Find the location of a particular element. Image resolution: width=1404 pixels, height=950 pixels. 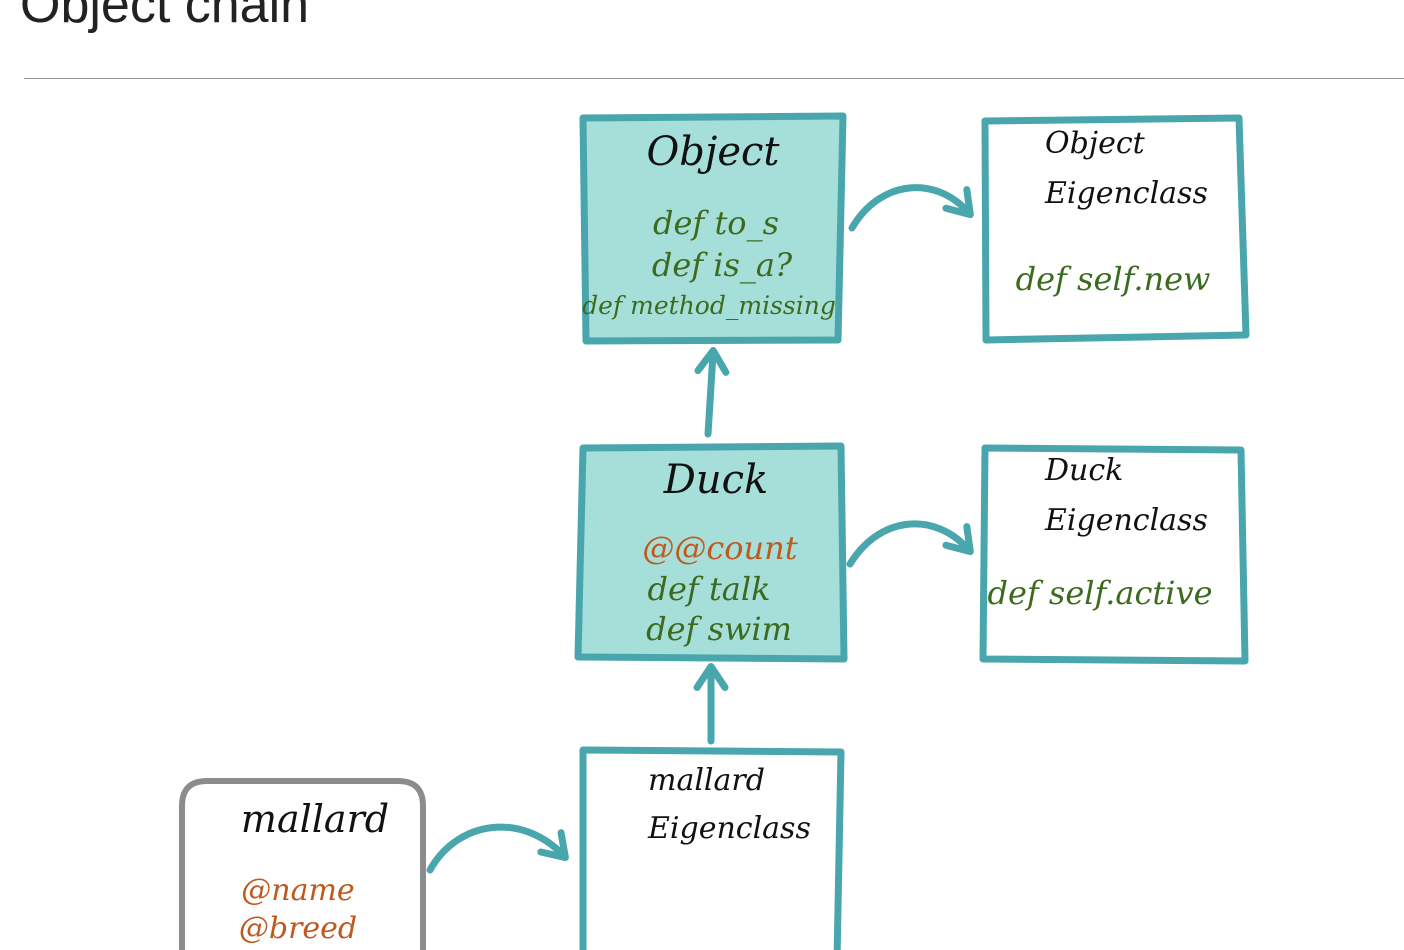

duck-to-object-arrow is located at coordinates (712, 392).